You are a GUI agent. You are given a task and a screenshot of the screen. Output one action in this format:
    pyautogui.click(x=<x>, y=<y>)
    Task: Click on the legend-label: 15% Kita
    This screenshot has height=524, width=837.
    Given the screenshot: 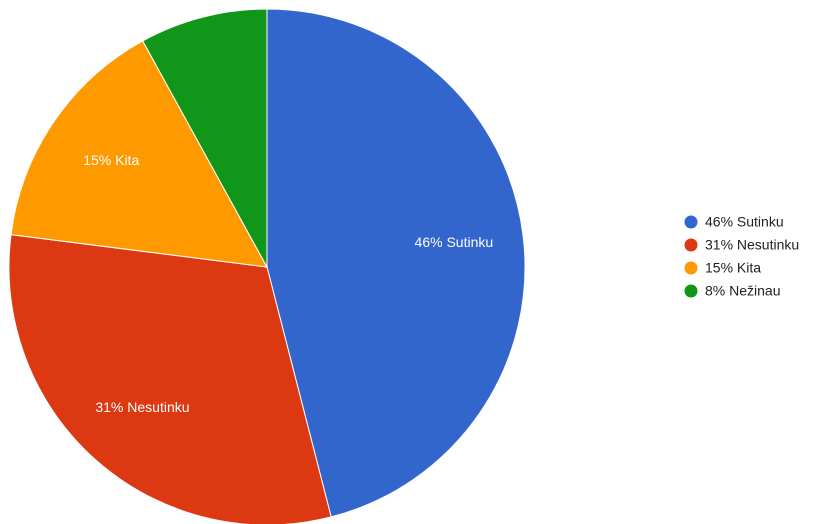 What is the action you would take?
    pyautogui.click(x=733, y=268)
    